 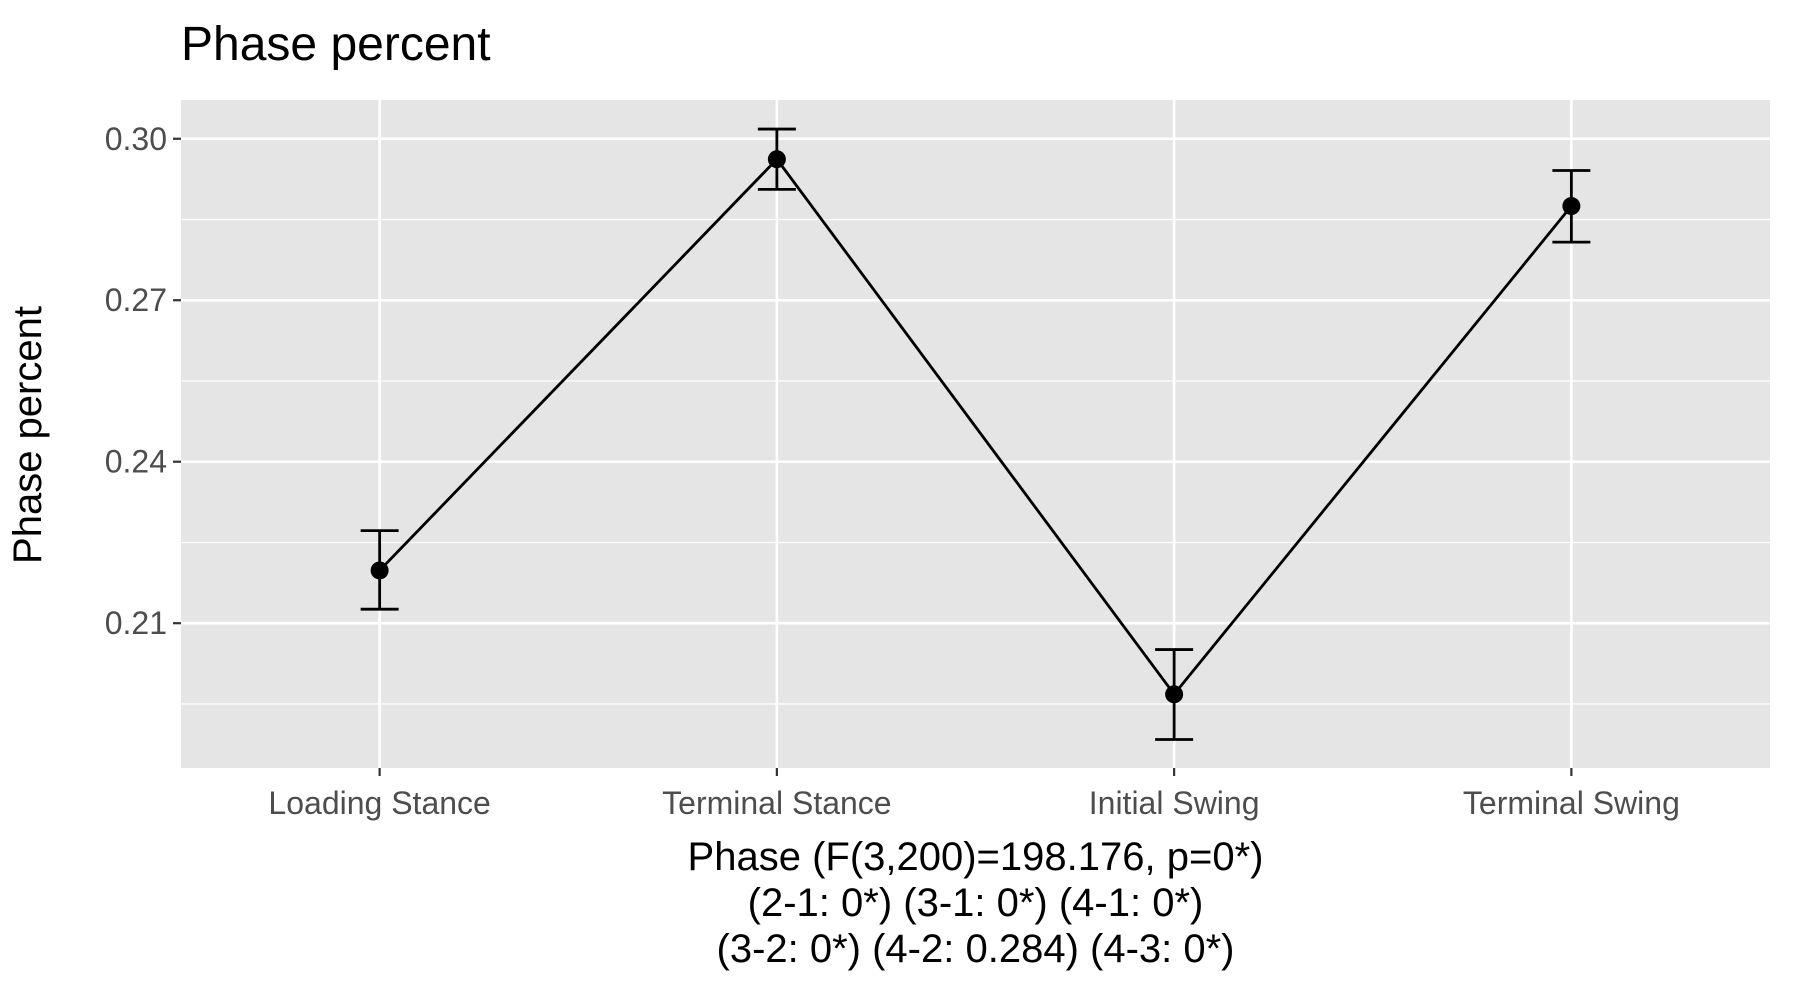 I want to click on x-tick-label: Initial Swing, so click(x=1174, y=803).